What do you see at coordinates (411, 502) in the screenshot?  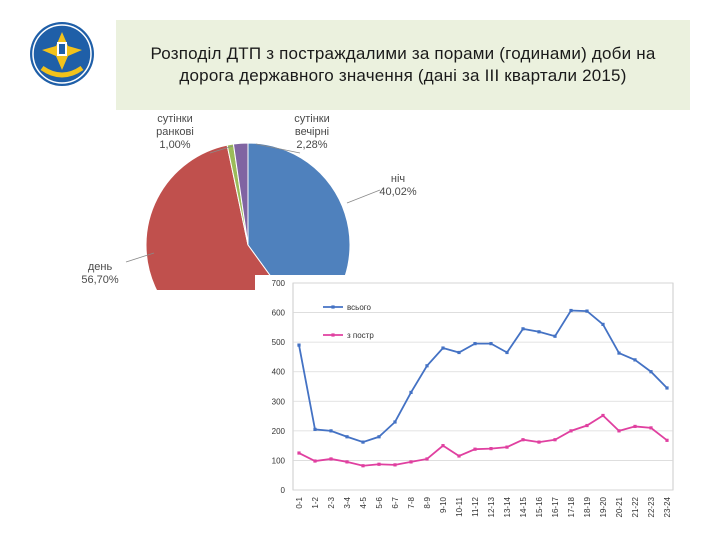 I see `x-tick-7-8: 7-8` at bounding box center [411, 502].